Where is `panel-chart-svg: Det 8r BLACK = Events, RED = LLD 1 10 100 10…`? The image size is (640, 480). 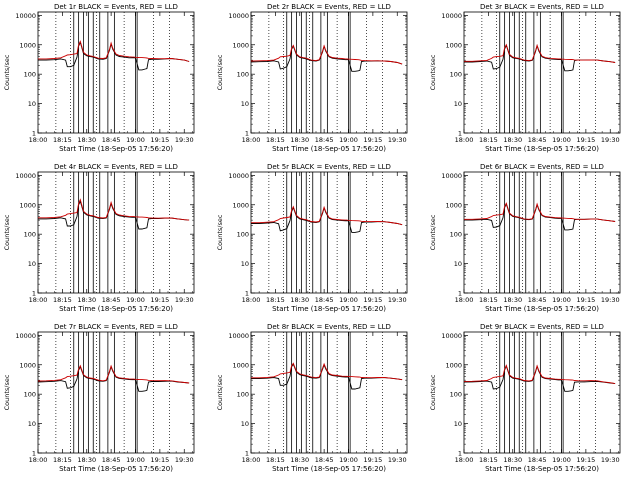
panel-chart-svg: Det 8r BLACK = Events, RED = LLD 1 10 100 10… is located at coordinates (312, 398).